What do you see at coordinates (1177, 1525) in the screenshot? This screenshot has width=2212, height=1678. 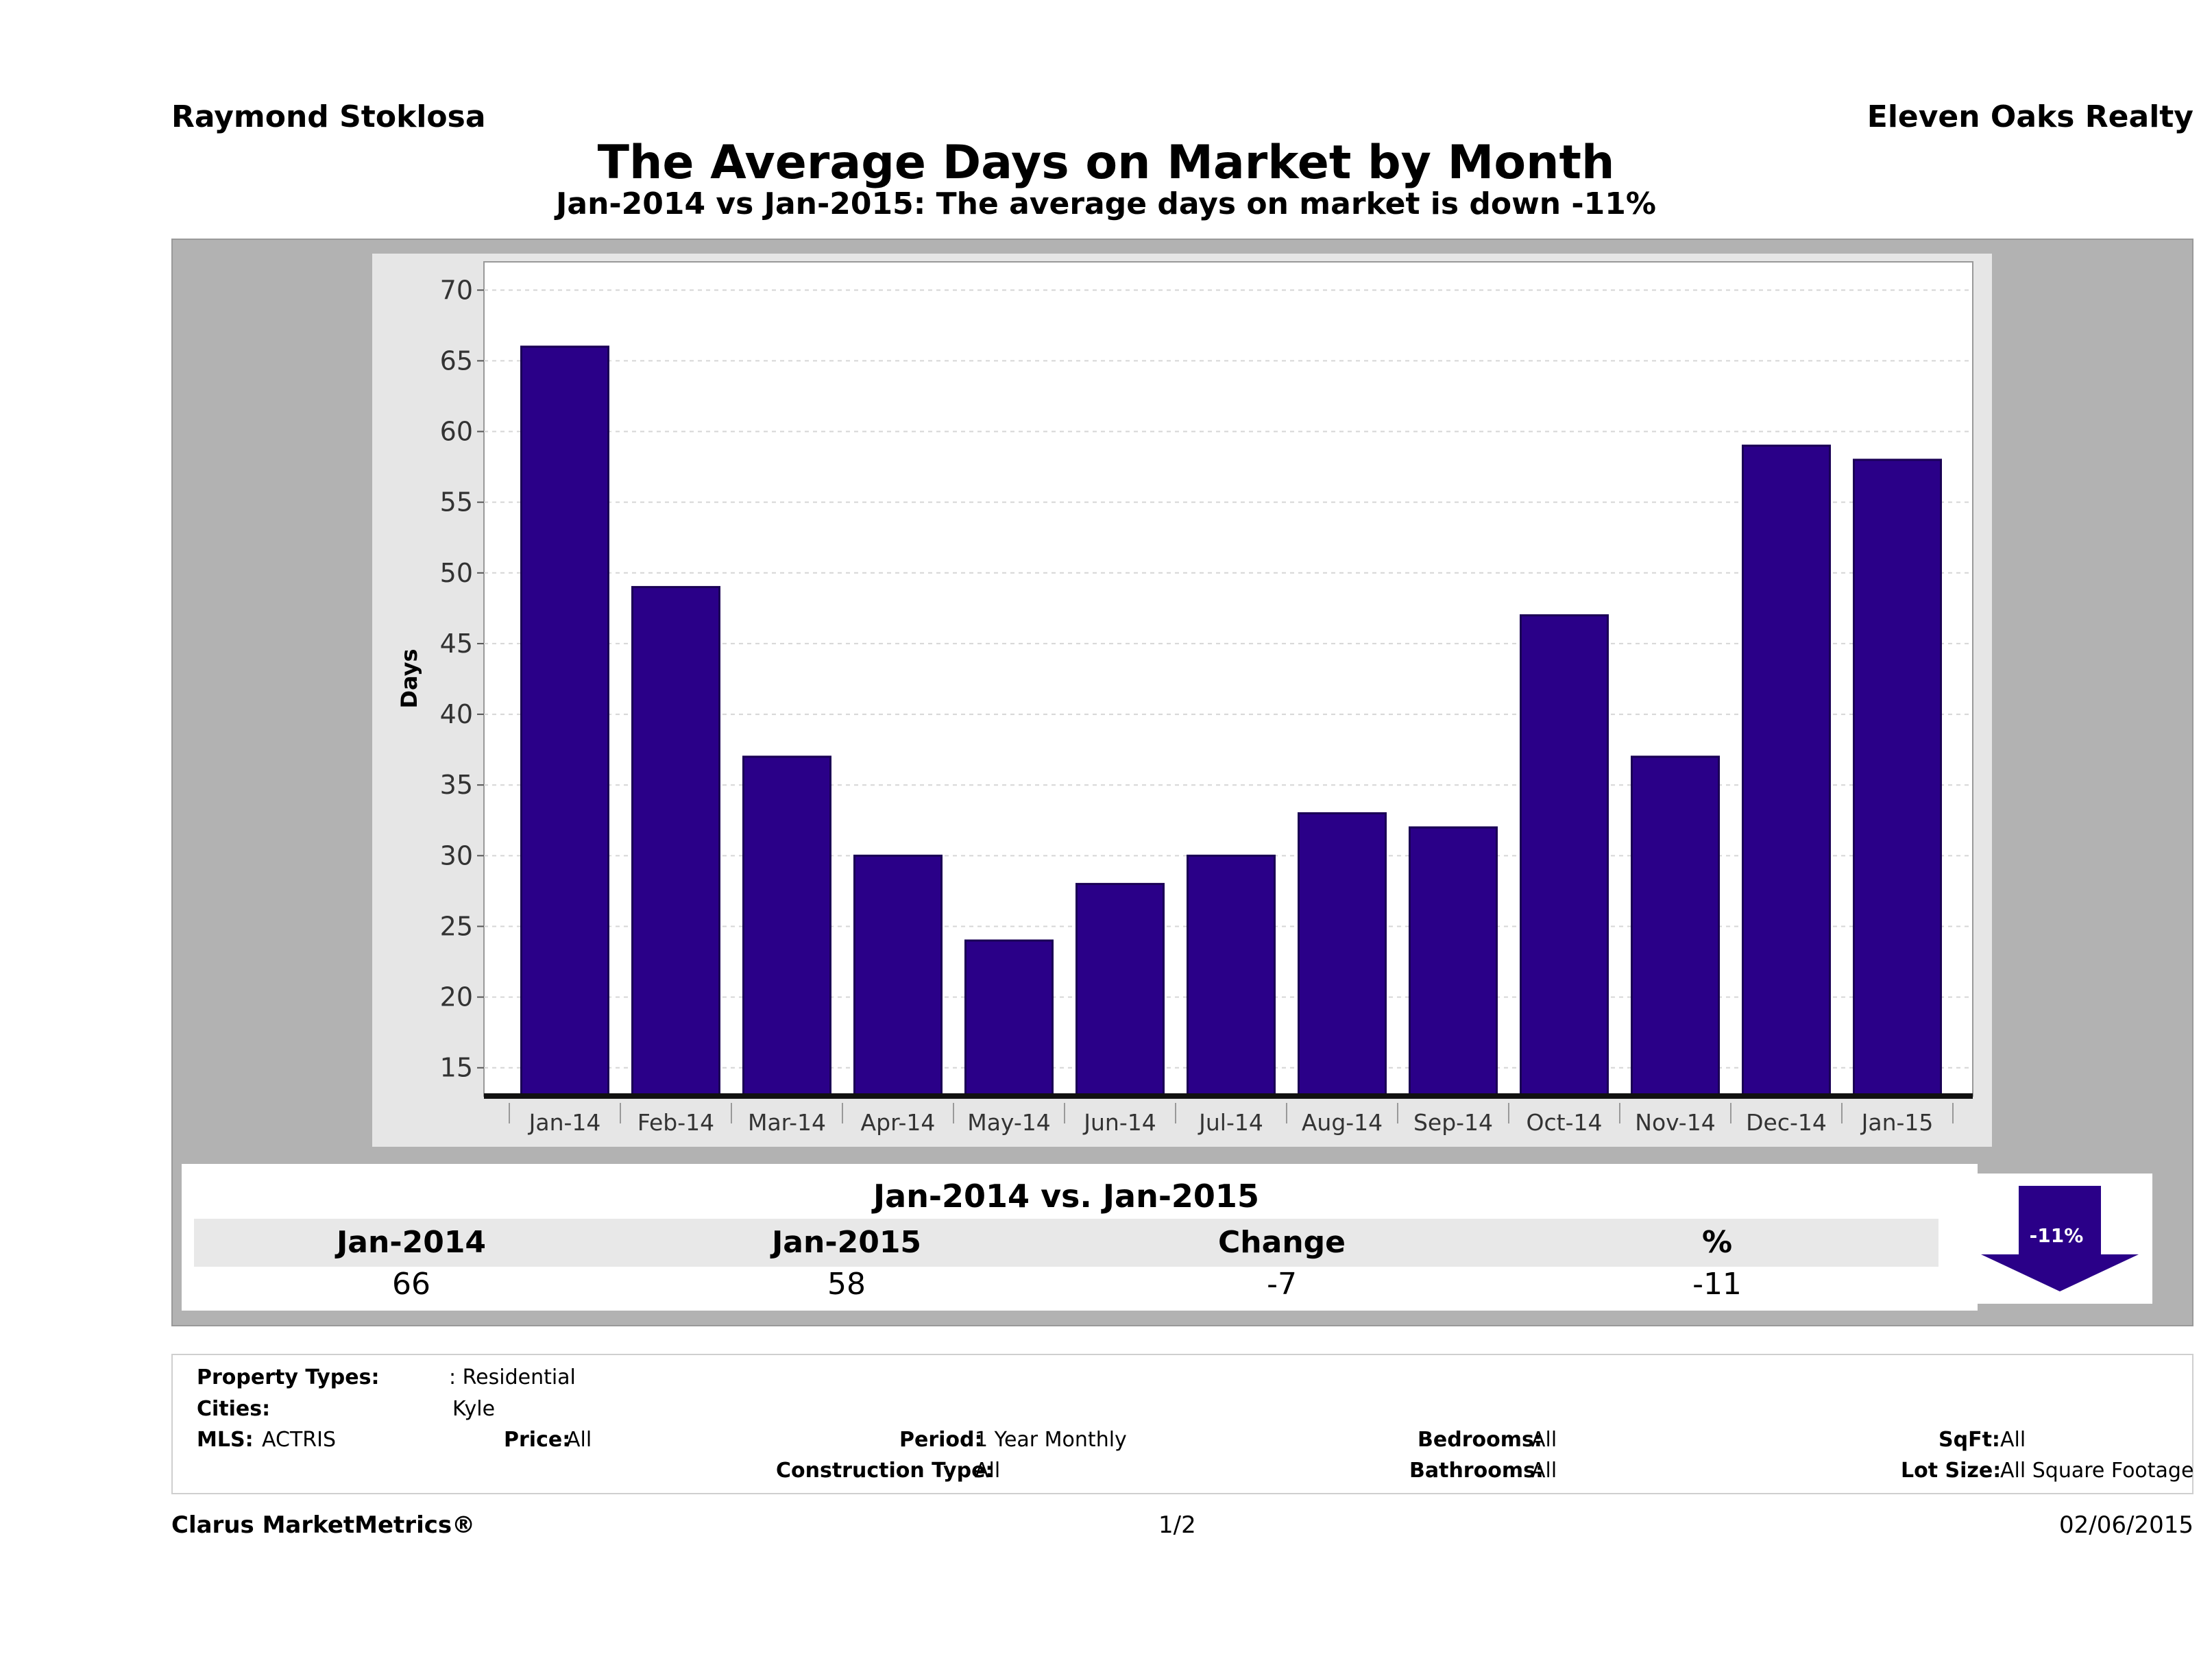 I see `footer-page-number: 1/2` at bounding box center [1177, 1525].